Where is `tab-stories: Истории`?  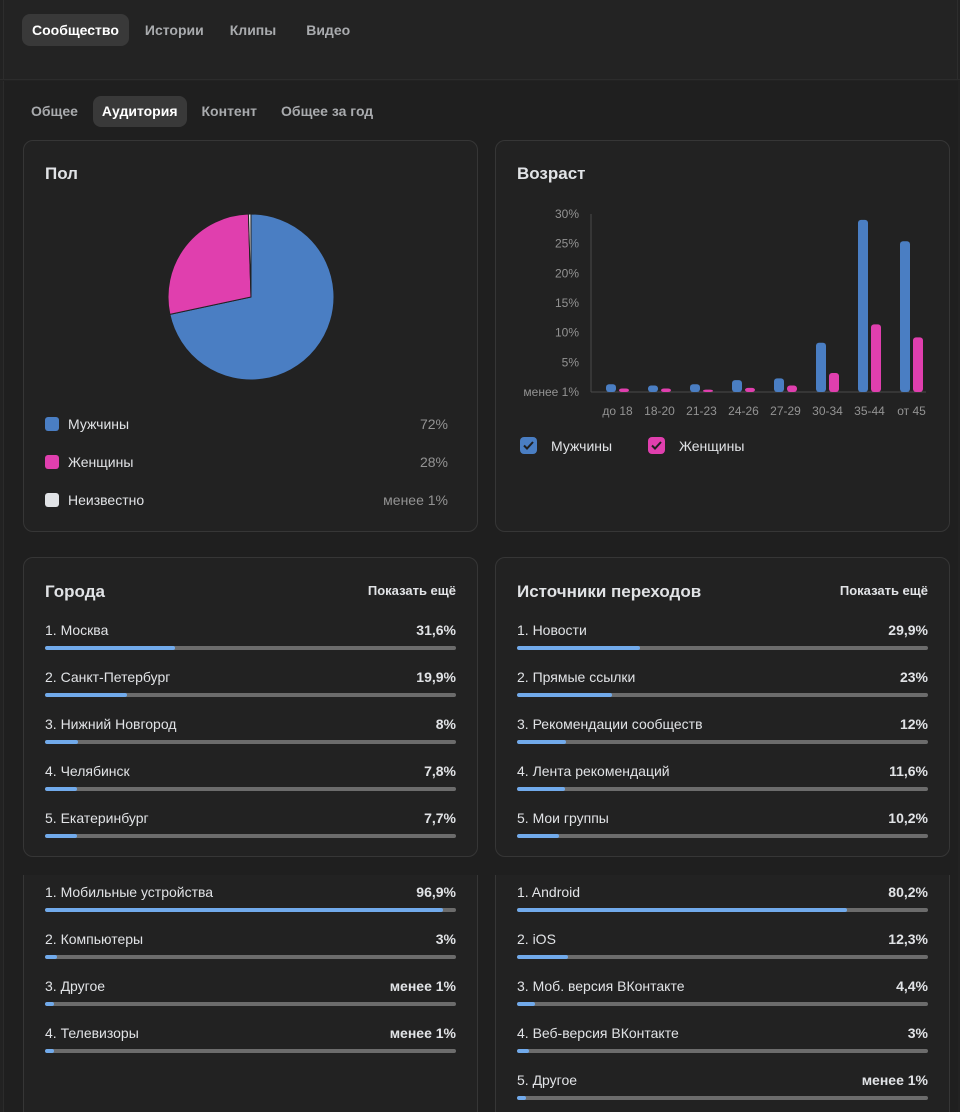 tab-stories: Истории is located at coordinates (174, 30).